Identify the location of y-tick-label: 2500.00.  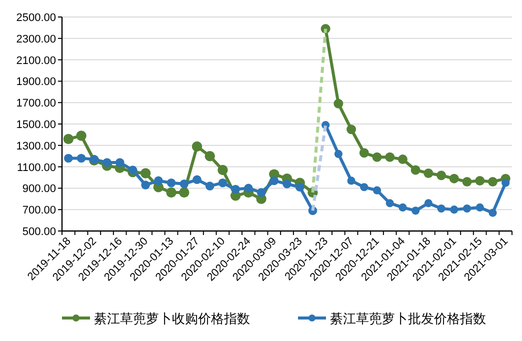
(36, 18).